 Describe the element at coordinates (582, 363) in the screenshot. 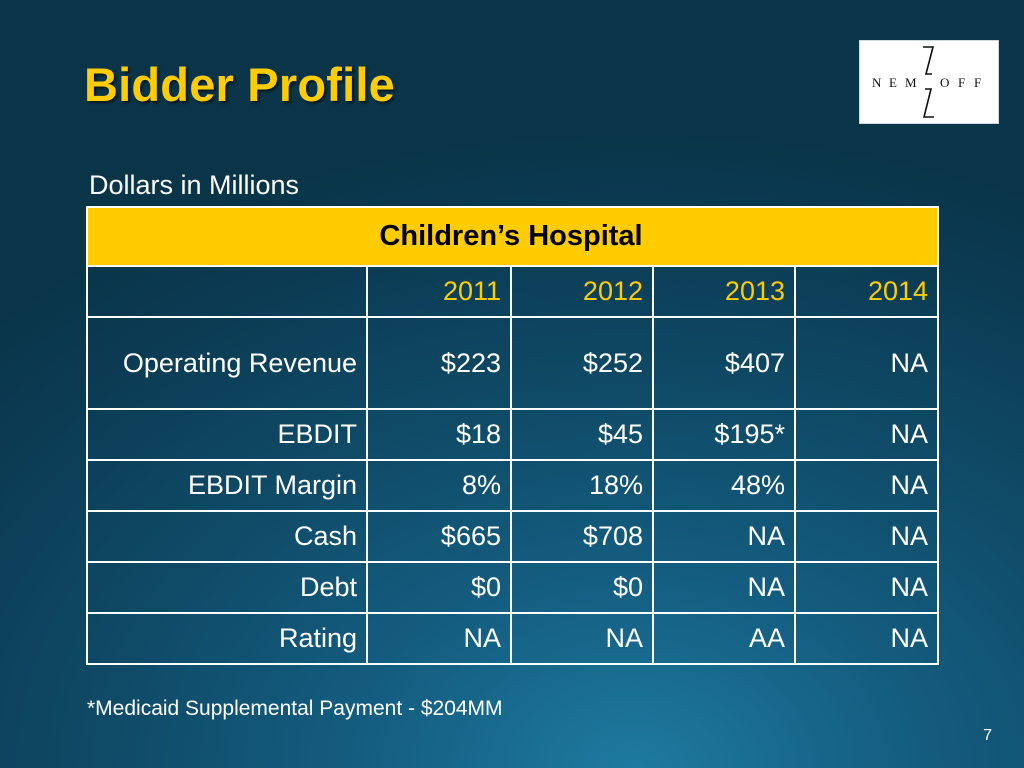

I see `table-cell: $252` at that location.